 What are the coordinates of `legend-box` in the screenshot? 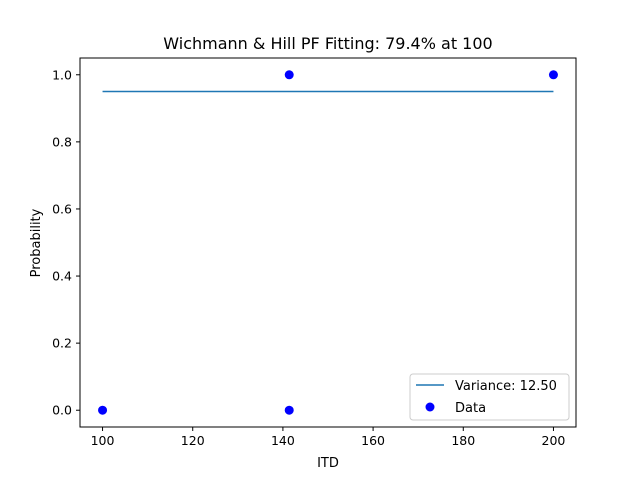 It's located at (489, 397).